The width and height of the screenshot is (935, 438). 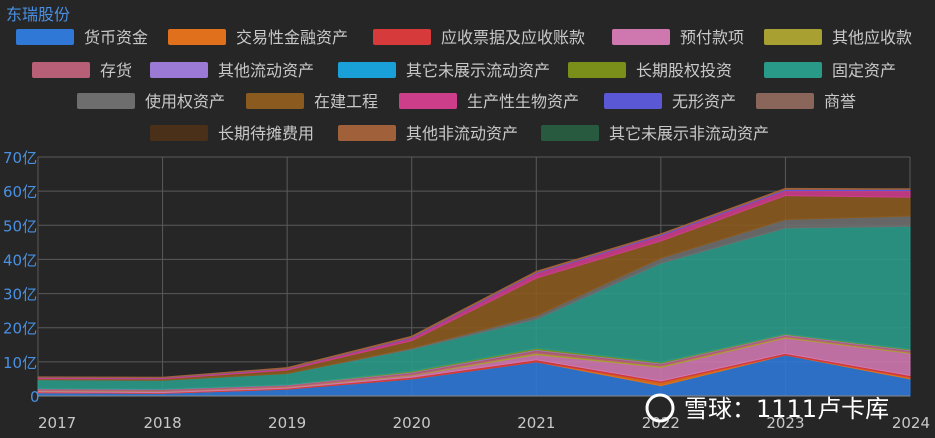 What do you see at coordinates (20, 158) in the screenshot?
I see `y-tick-label: 70亿` at bounding box center [20, 158].